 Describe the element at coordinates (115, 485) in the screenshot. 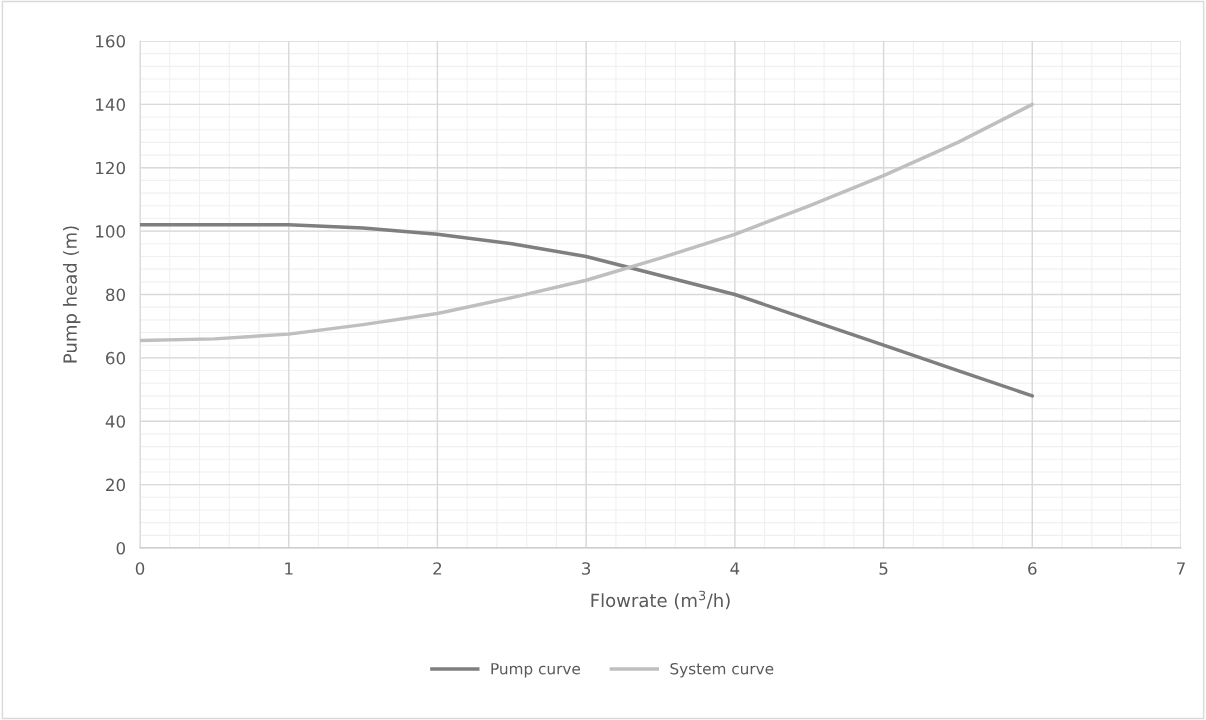

I see `y-tick-label: 20` at that location.